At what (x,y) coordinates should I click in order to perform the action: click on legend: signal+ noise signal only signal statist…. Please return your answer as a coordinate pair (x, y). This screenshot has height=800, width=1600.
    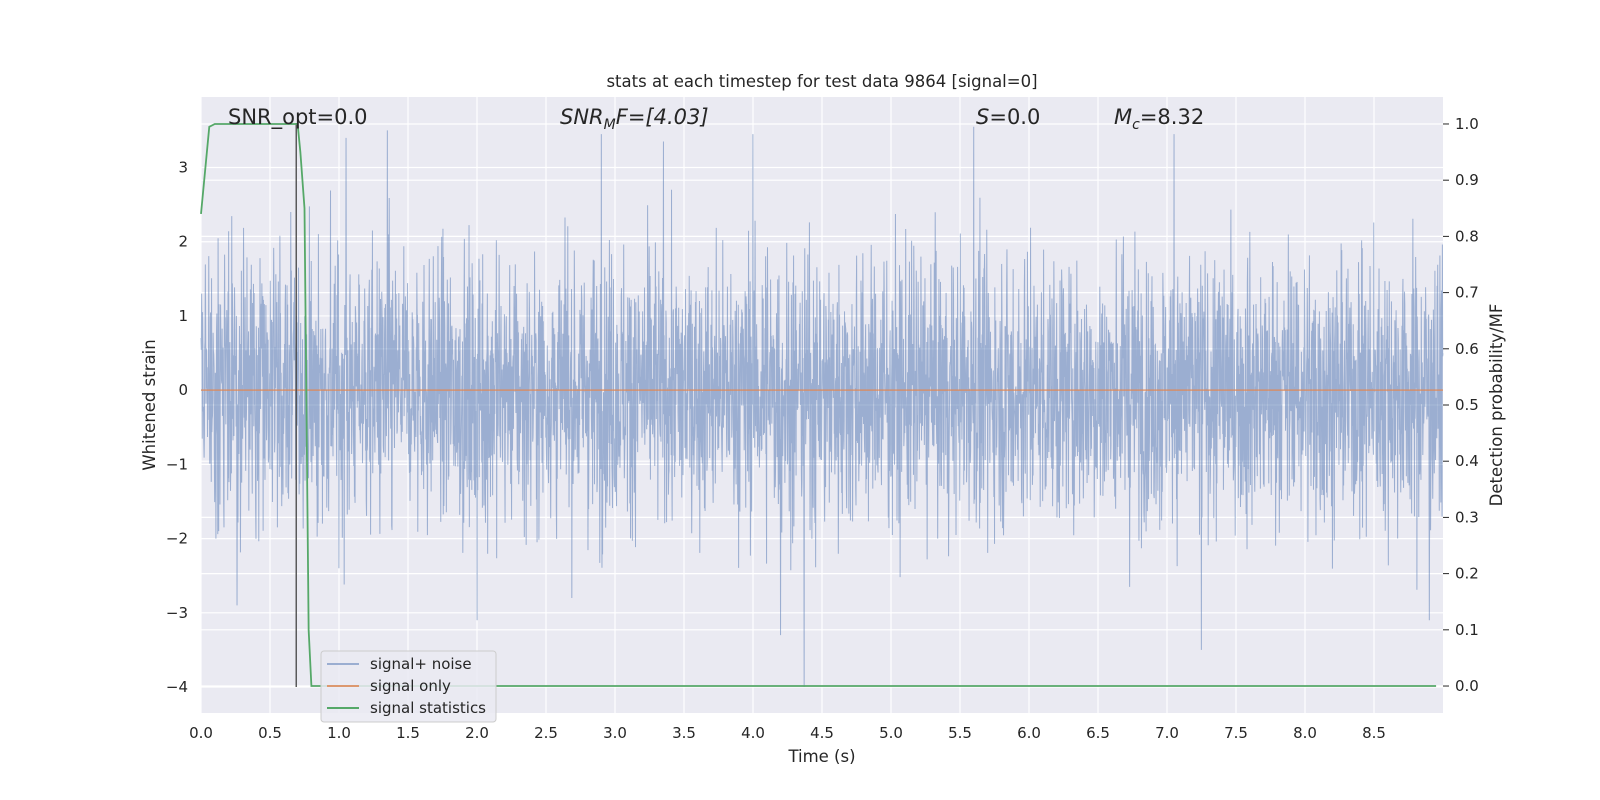
    Looking at the image, I should click on (408, 686).